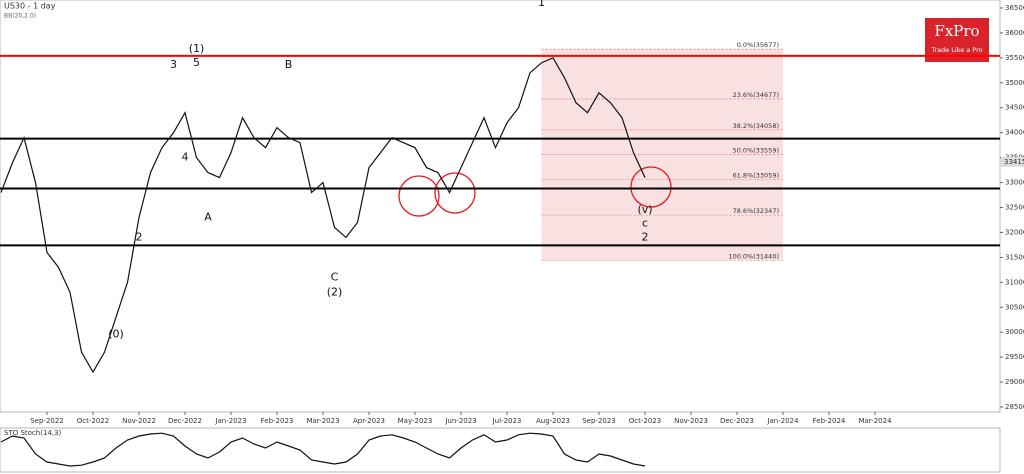  What do you see at coordinates (758, 45) in the screenshot?
I see `fib-label: 0.0%(35677)` at bounding box center [758, 45].